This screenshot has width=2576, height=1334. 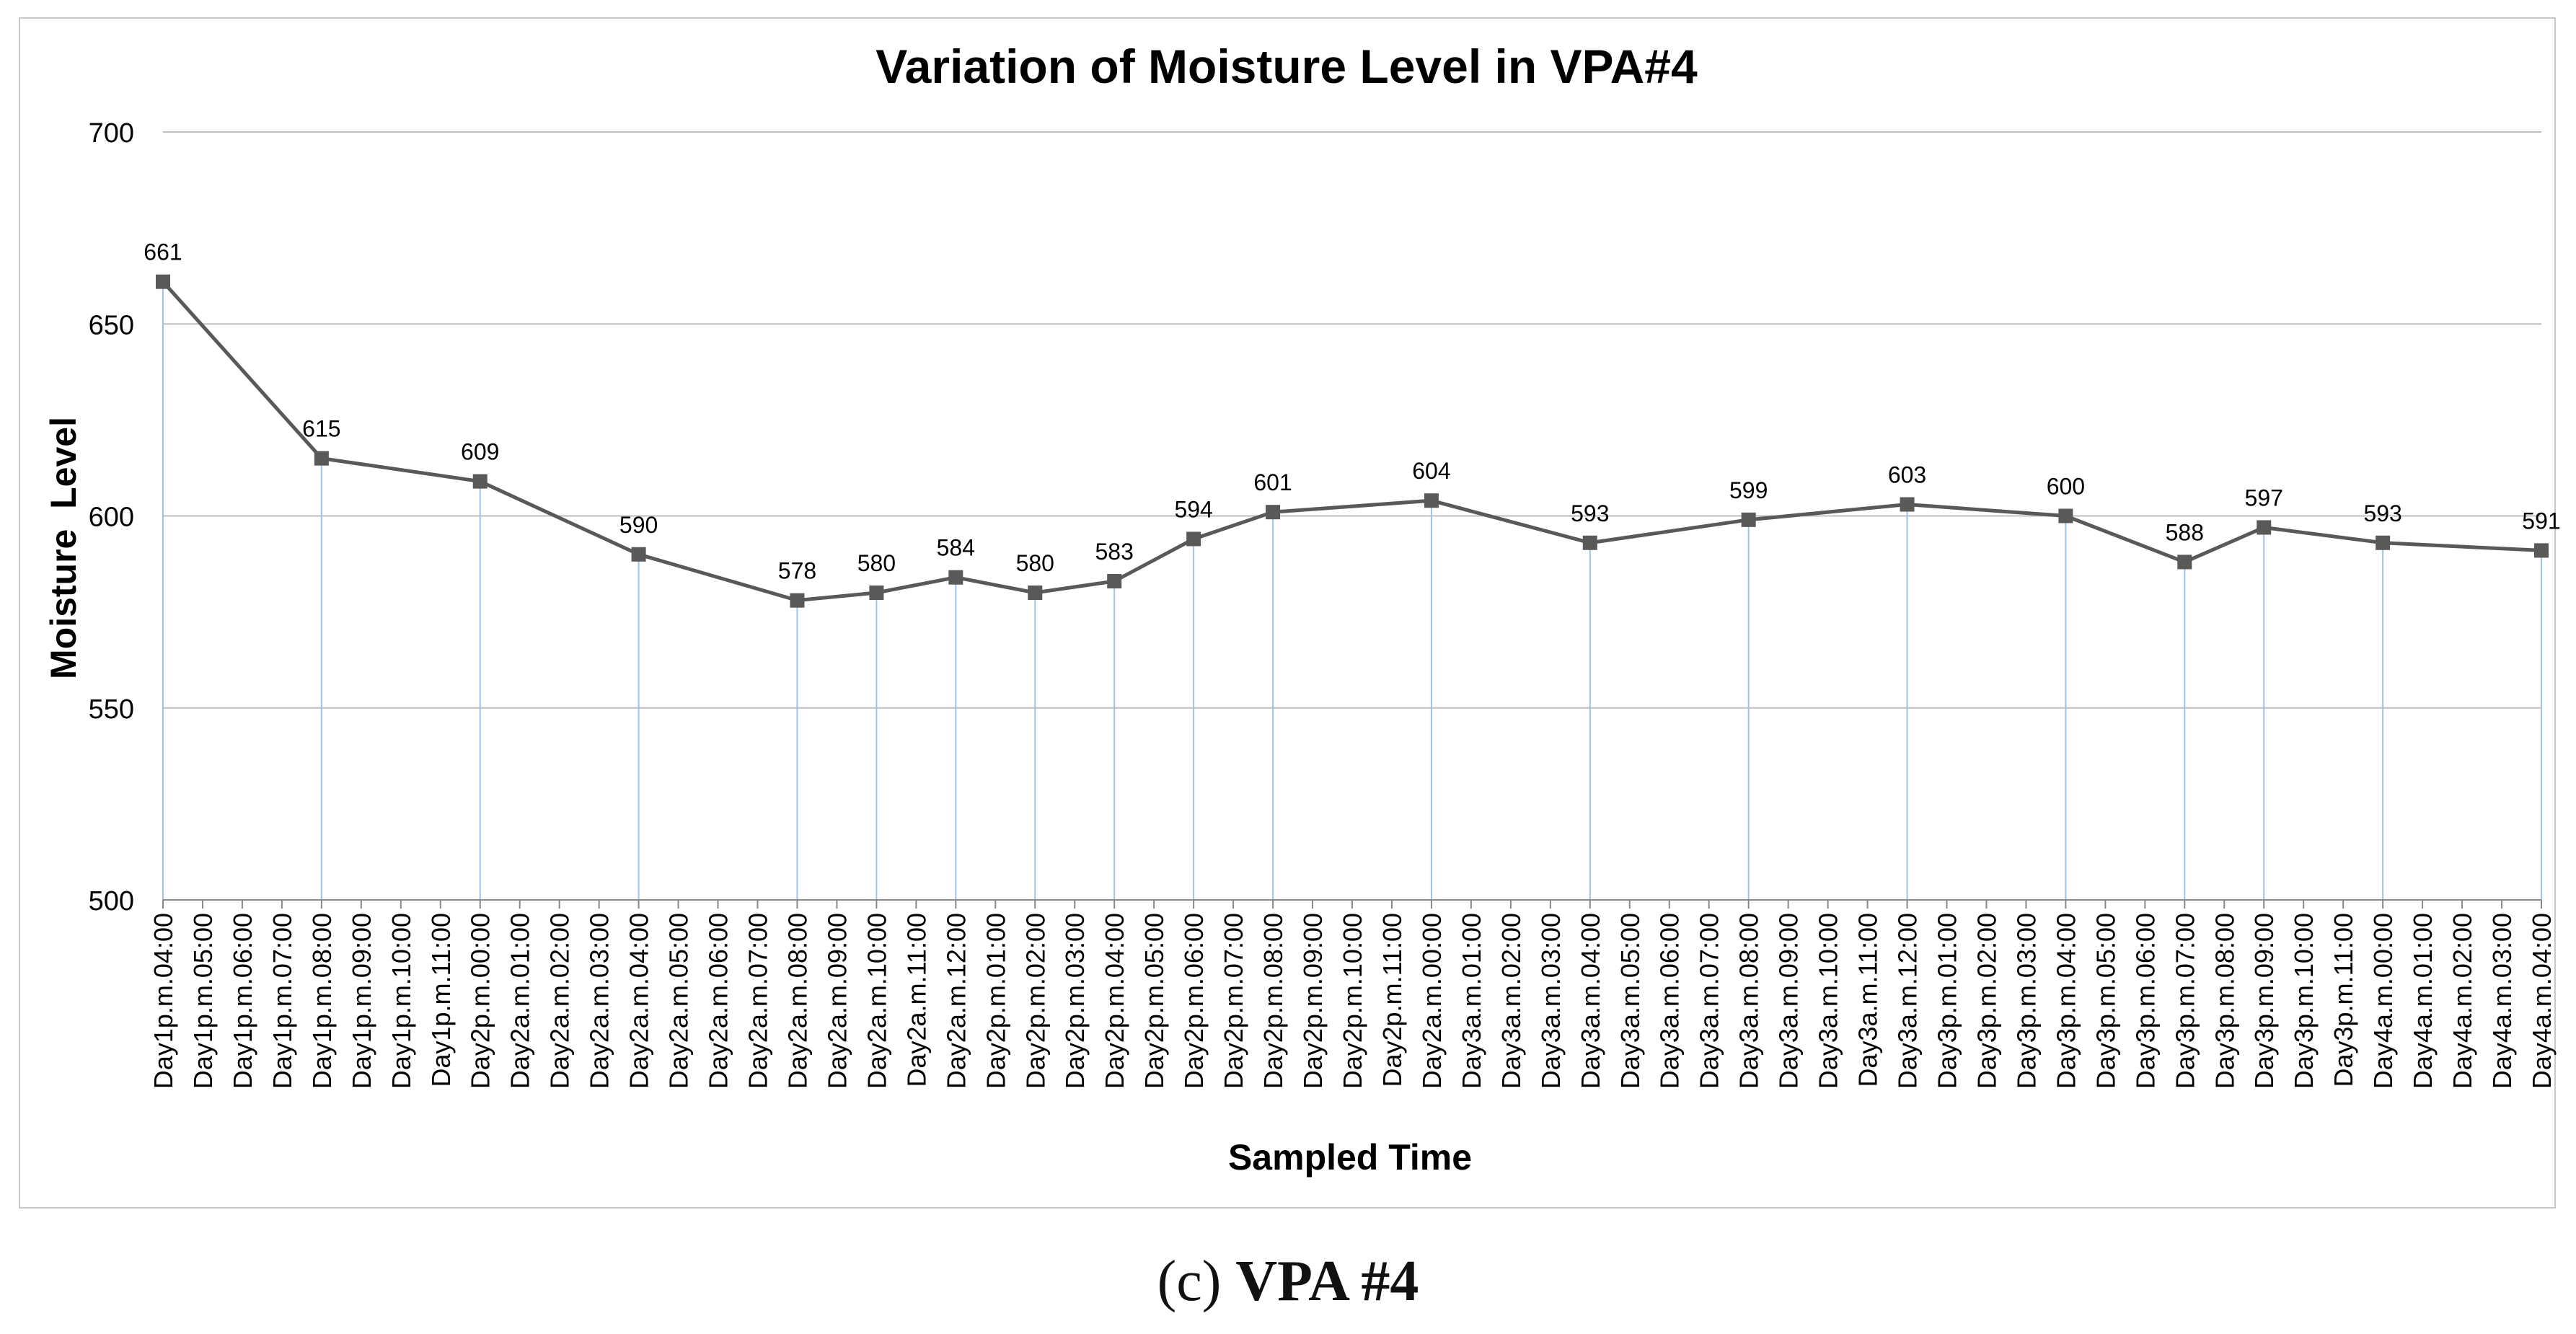 What do you see at coordinates (1313, 1001) in the screenshot?
I see `x-tick-label-29: Day2p.m.09:00` at bounding box center [1313, 1001].